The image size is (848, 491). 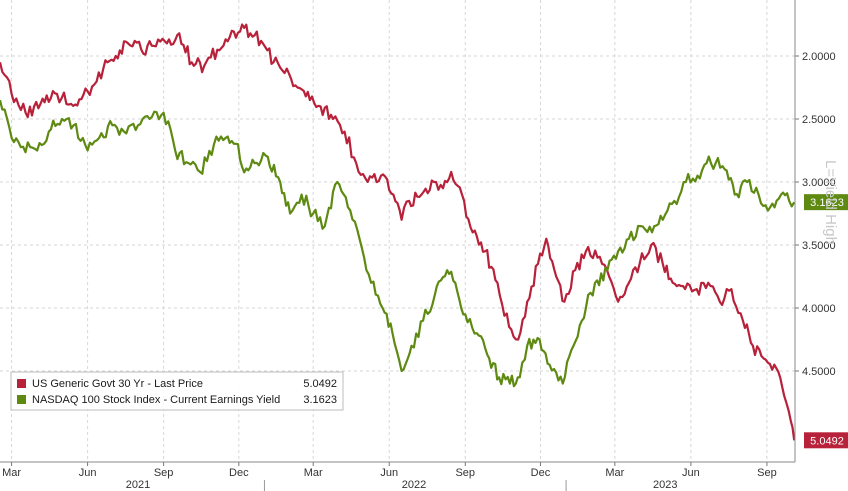 I want to click on year-label: 2023, so click(x=665, y=485).